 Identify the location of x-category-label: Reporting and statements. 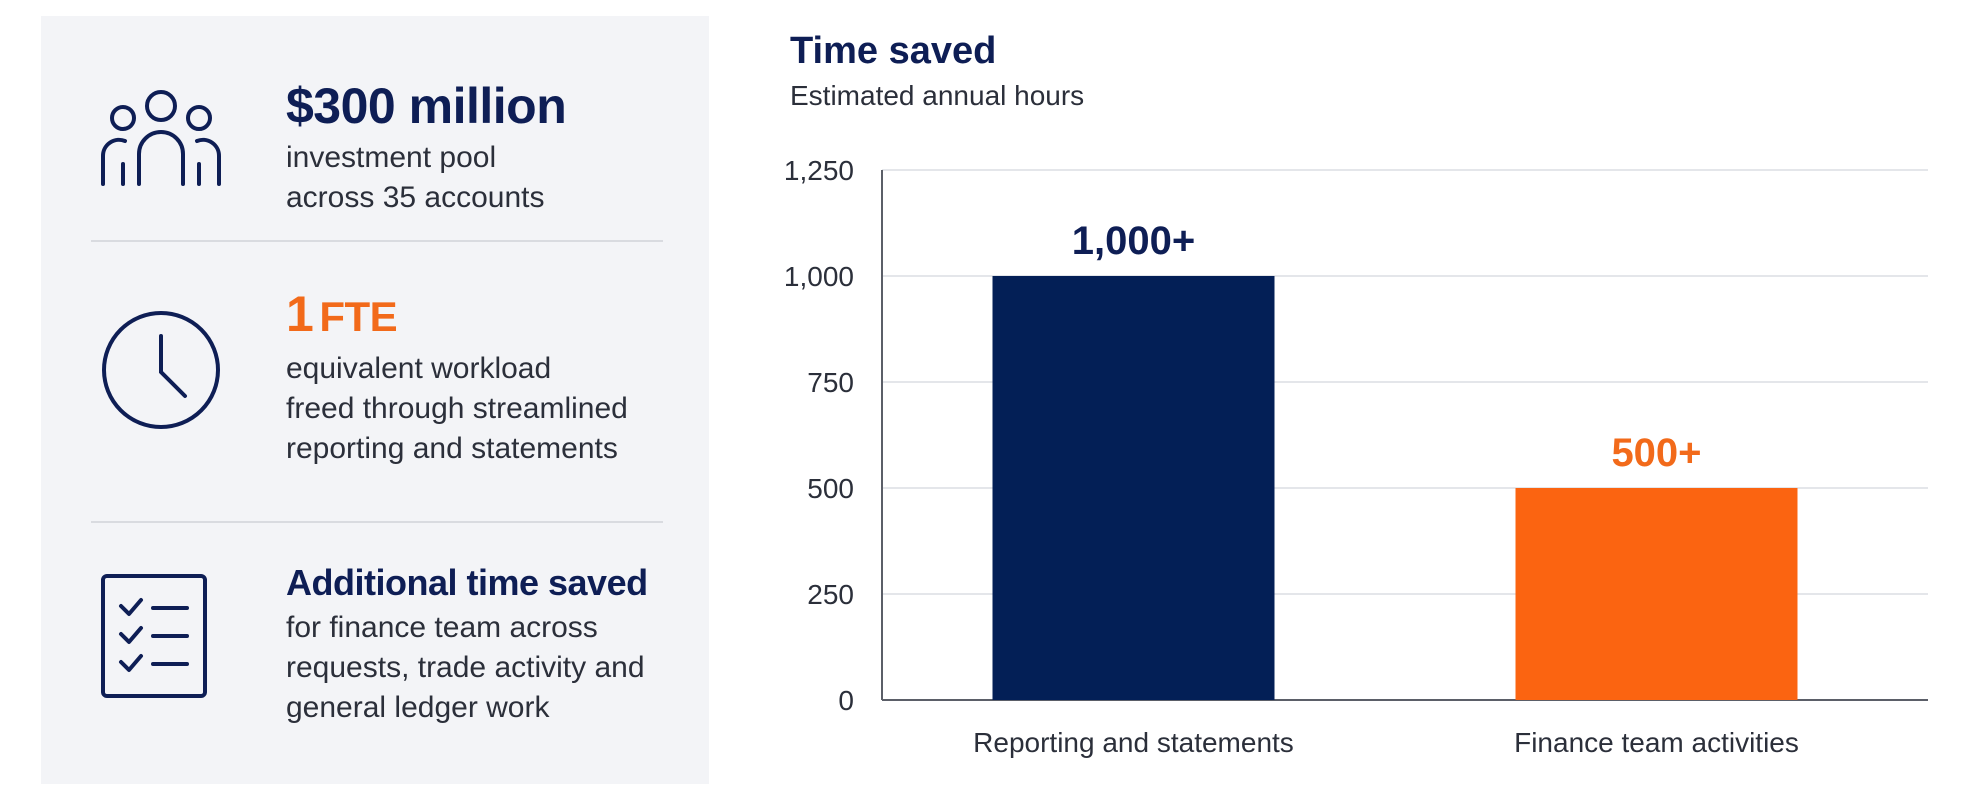
(1133, 742).